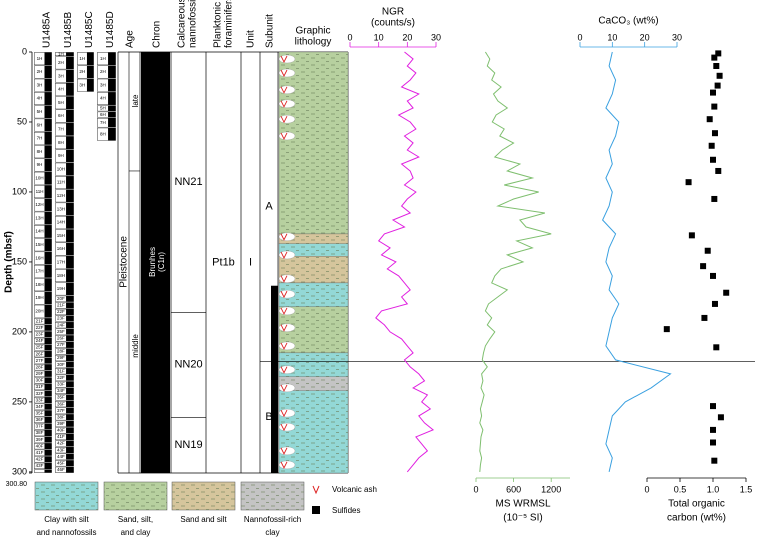  I want to click on core-label: 6H, so click(103, 114).